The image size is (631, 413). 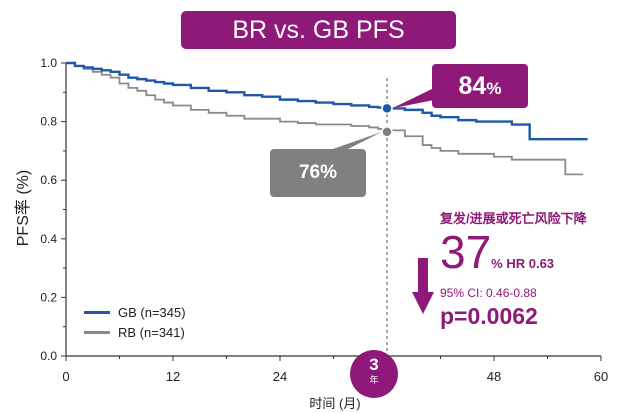 What do you see at coordinates (280, 376) in the screenshot?
I see `x-tick-label: 24` at bounding box center [280, 376].